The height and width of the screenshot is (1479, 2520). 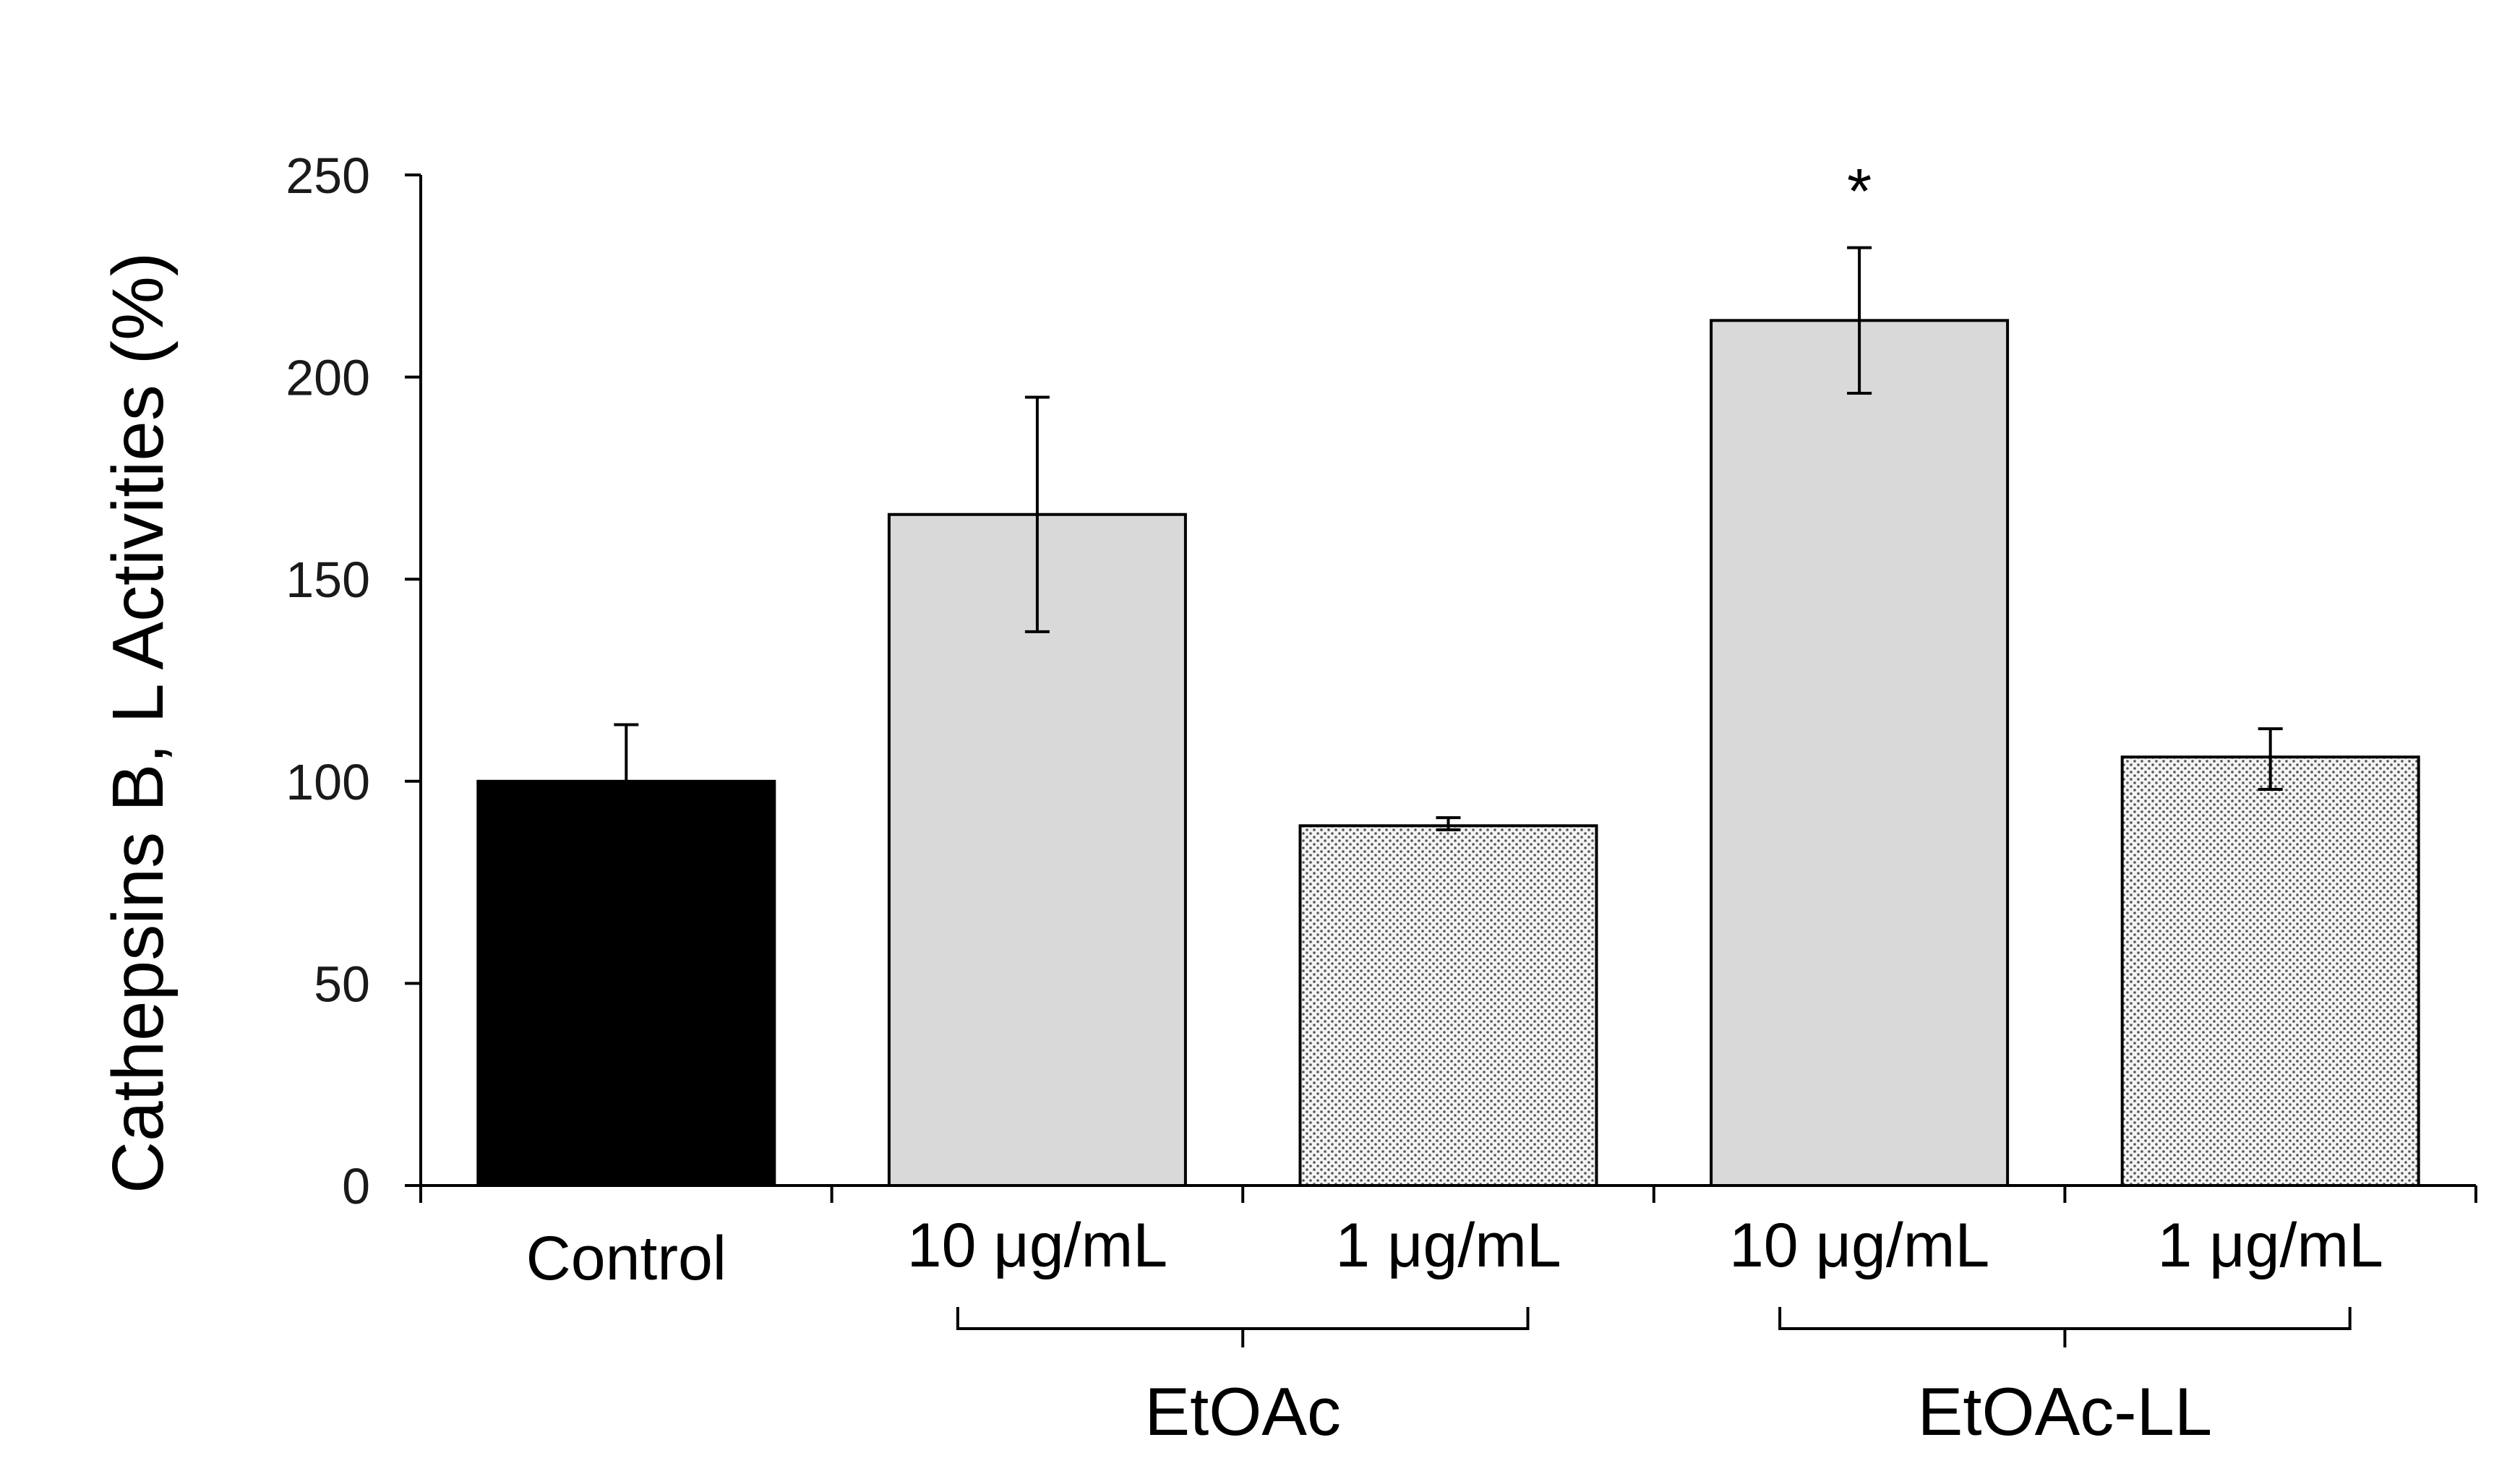 I want to click on y-tick-label-150: 150, so click(x=328, y=580).